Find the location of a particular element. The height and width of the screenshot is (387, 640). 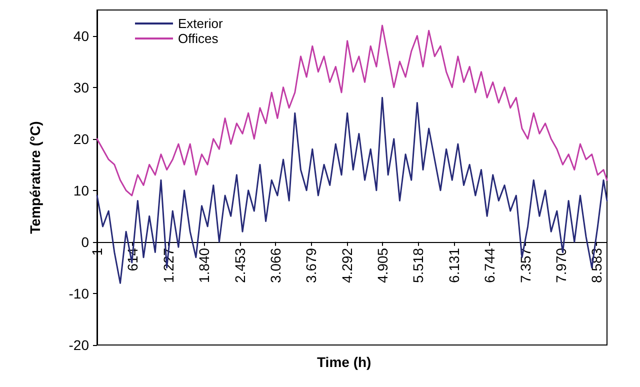

x-tick-label: 3.679 is located at coordinates (311, 265).